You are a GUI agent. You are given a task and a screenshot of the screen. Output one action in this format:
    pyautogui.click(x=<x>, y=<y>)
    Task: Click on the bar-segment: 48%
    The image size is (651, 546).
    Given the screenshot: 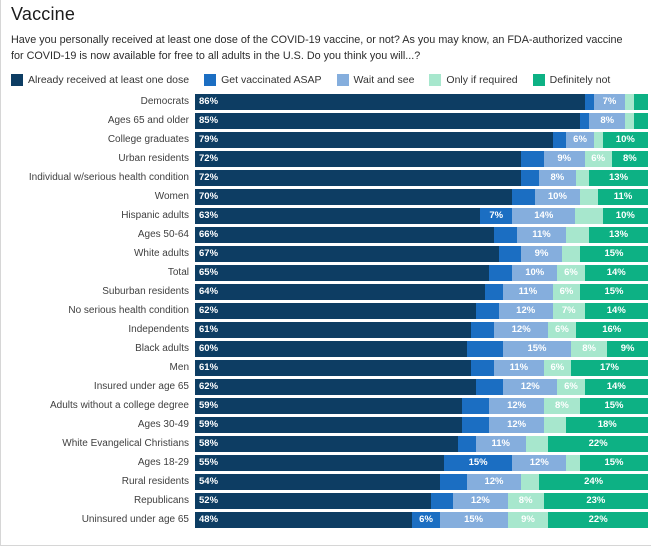 What is the action you would take?
    pyautogui.click(x=304, y=519)
    